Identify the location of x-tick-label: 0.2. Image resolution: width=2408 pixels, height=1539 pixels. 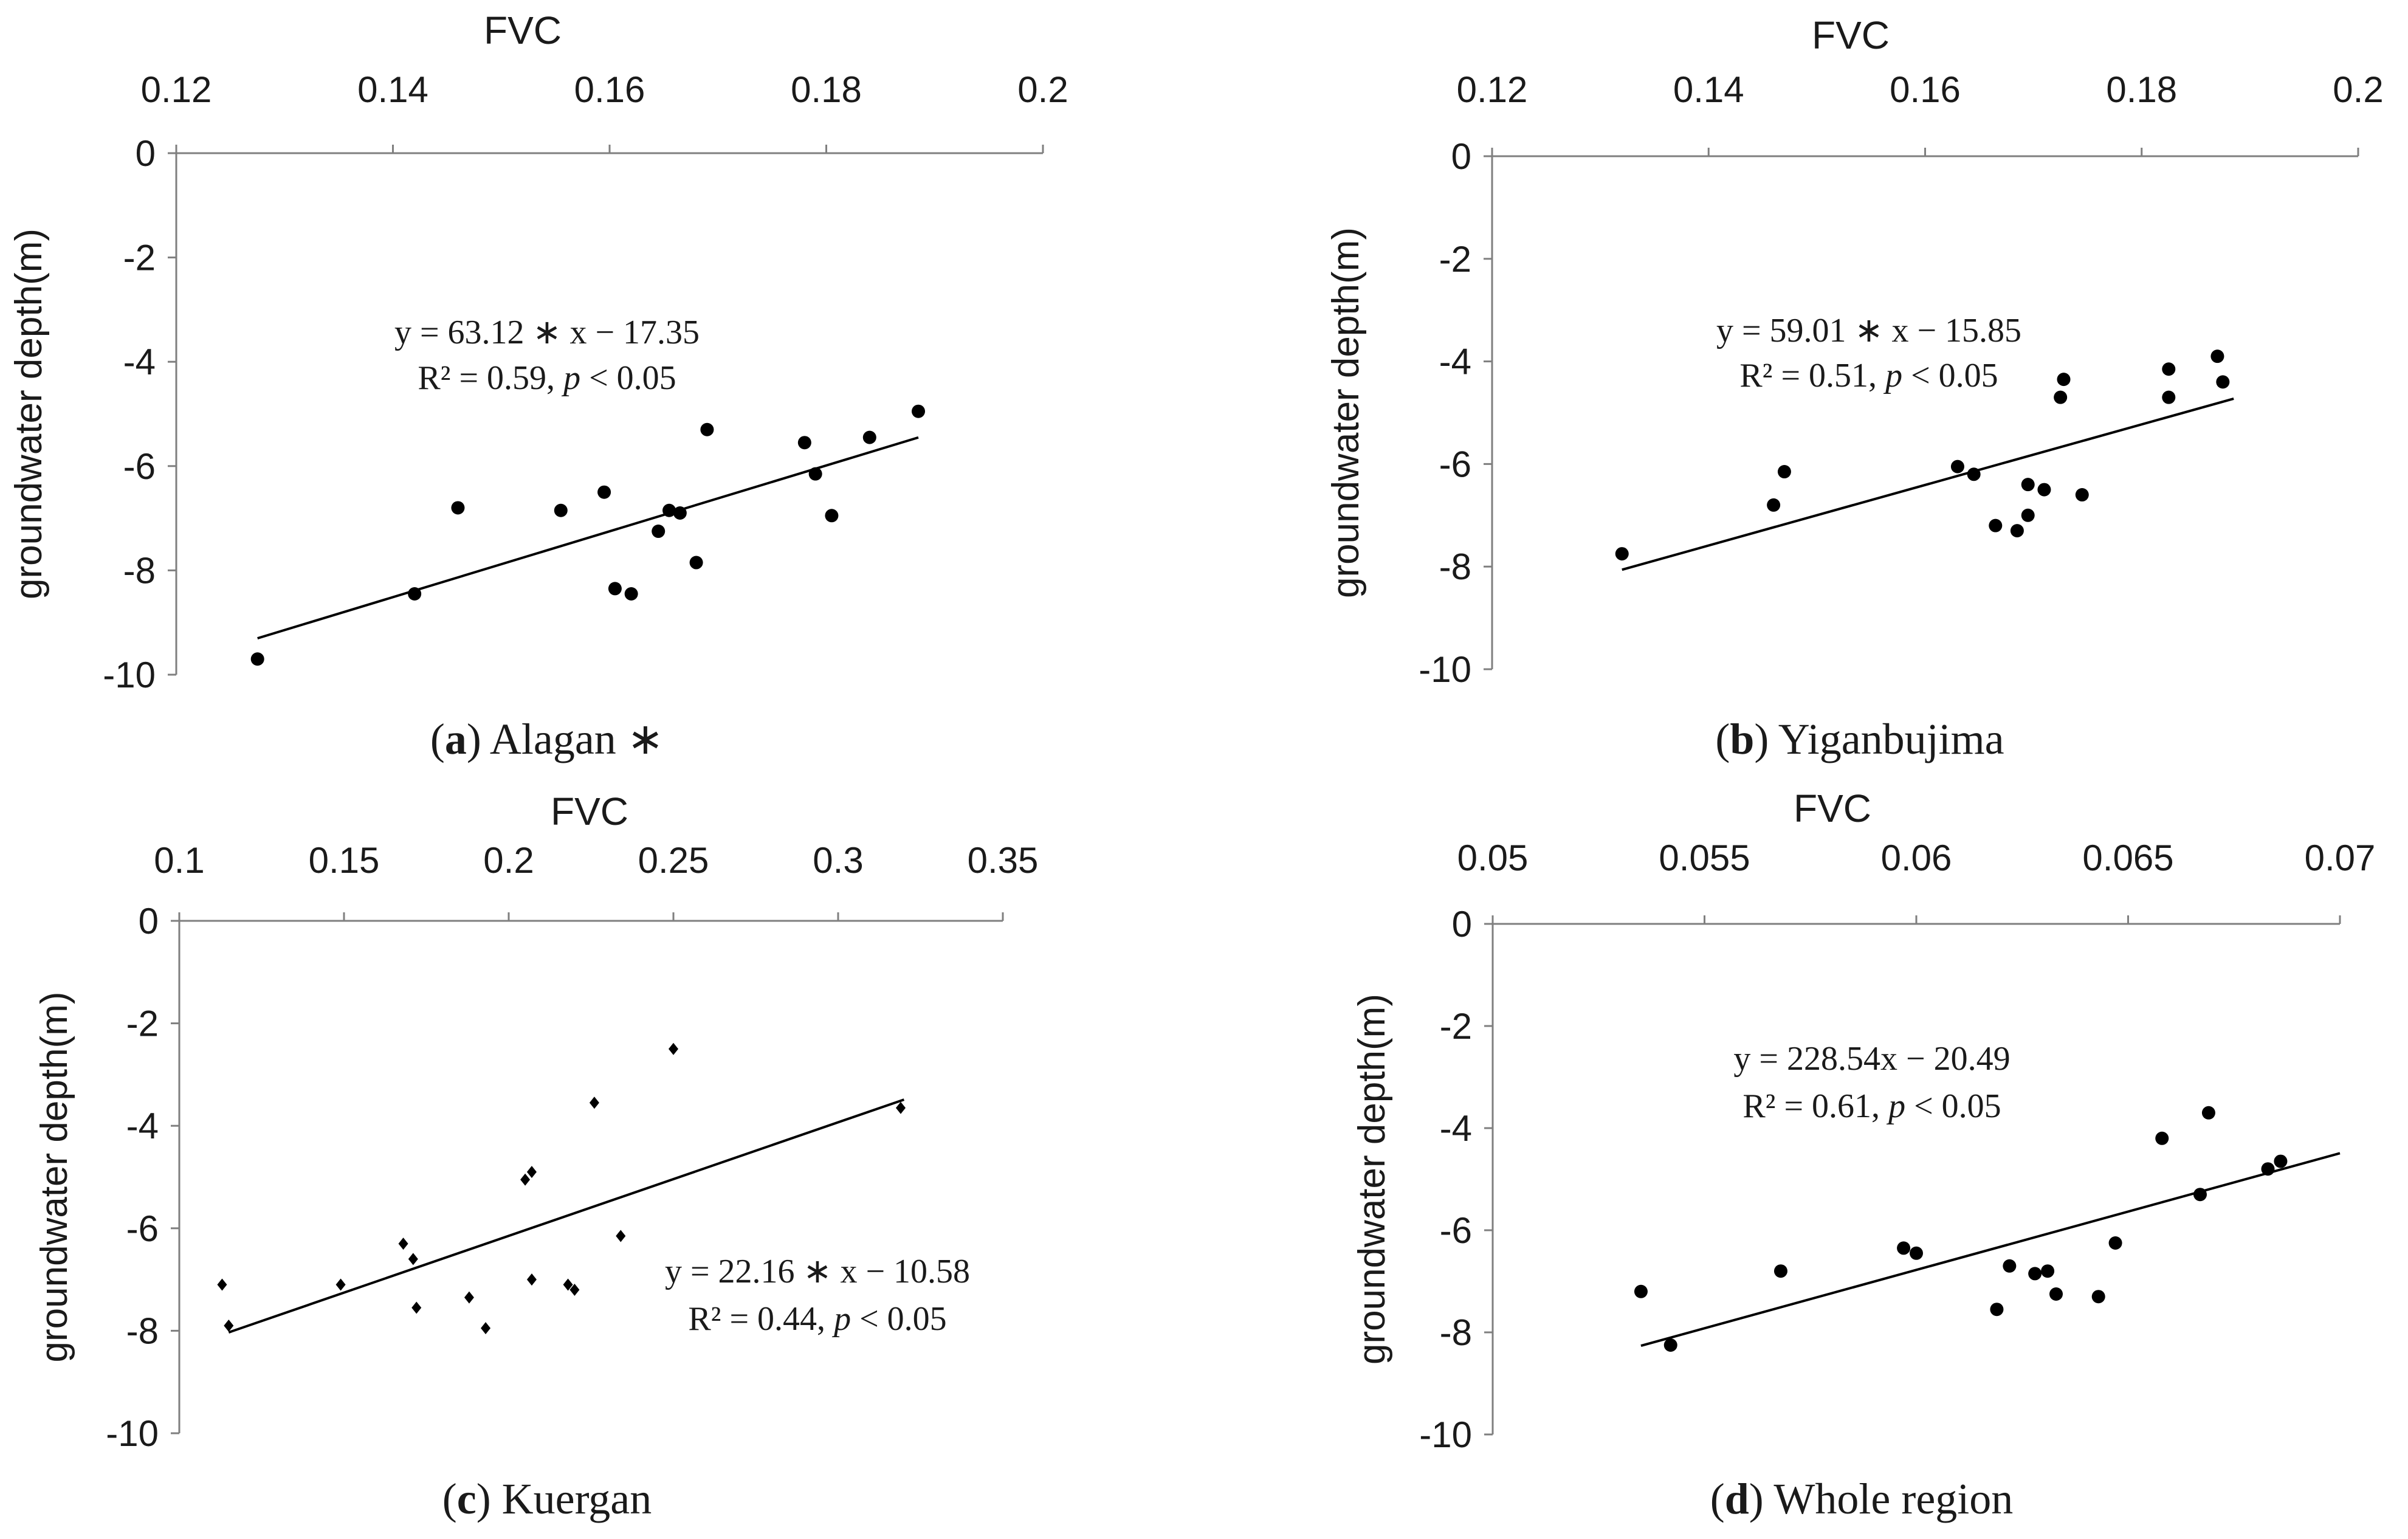
(1042, 89).